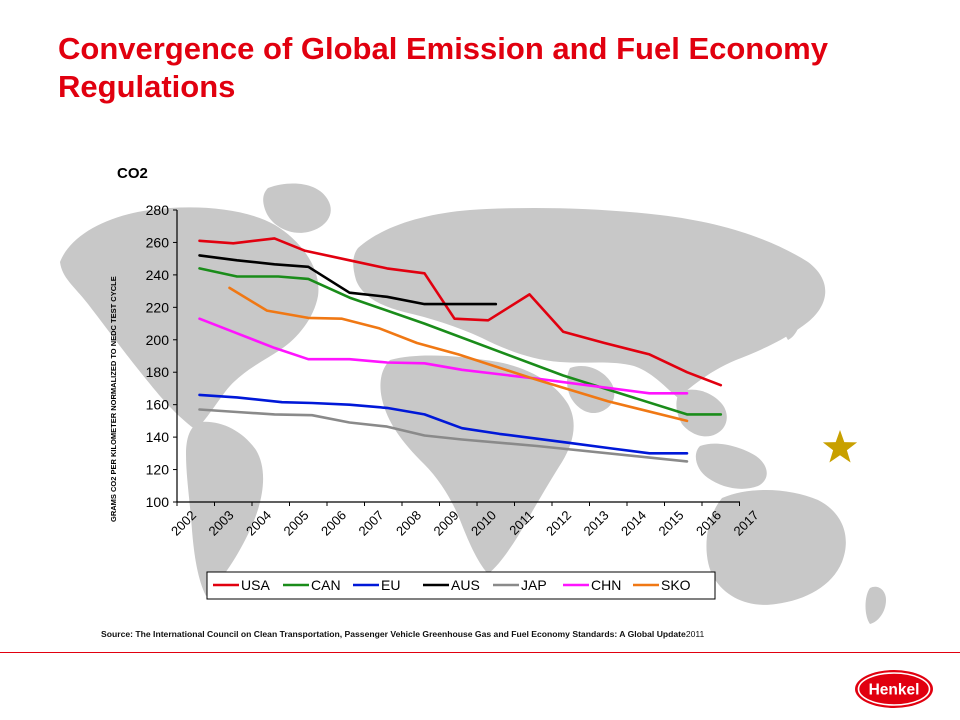 The image size is (960, 720). I want to click on x-tick-label: 2008, so click(408, 523).